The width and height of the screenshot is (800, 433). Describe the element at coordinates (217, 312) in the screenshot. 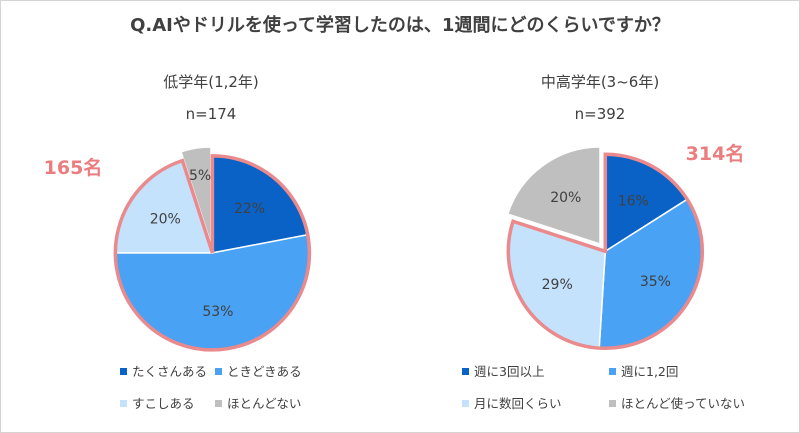

I see `pie1-value-label-2: 53%` at that location.